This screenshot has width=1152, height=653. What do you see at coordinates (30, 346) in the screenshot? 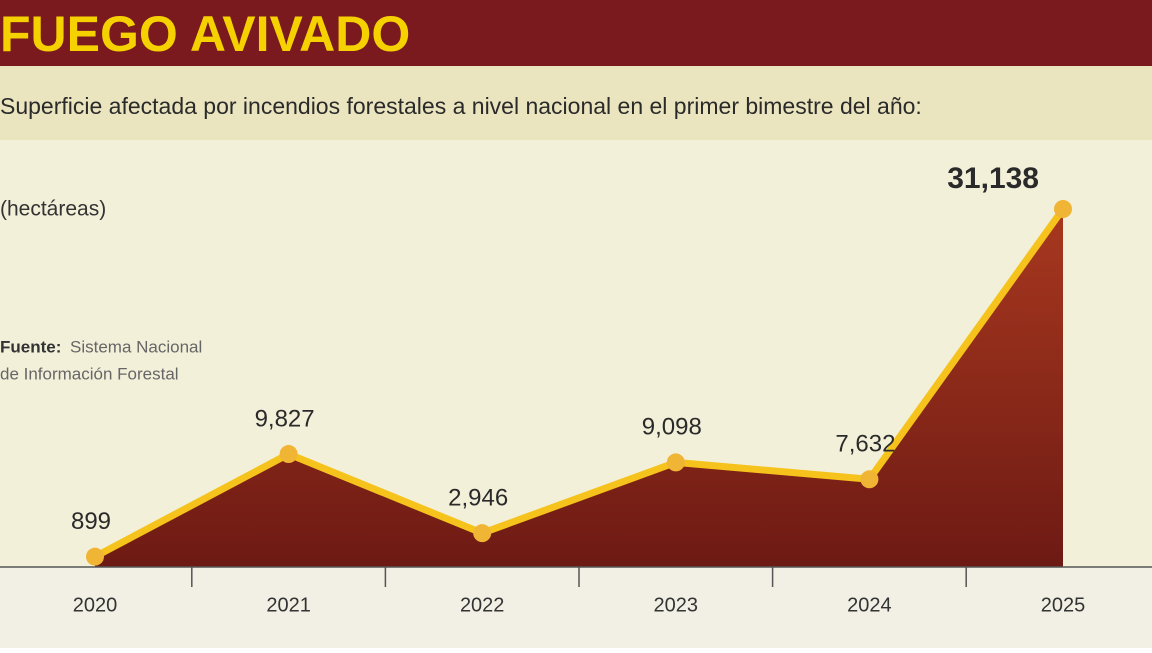
I see `source-label: Fuente:` at bounding box center [30, 346].